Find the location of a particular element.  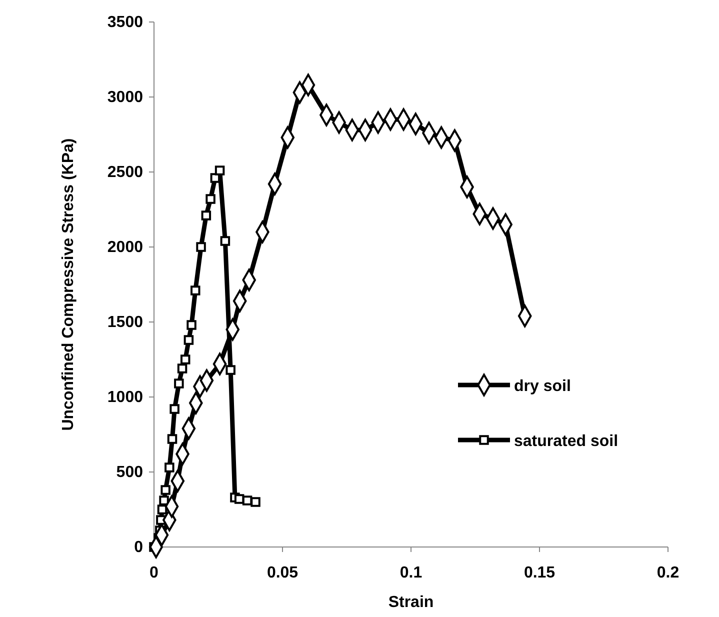

y-tick-label: 1500 is located at coordinates (125, 323).